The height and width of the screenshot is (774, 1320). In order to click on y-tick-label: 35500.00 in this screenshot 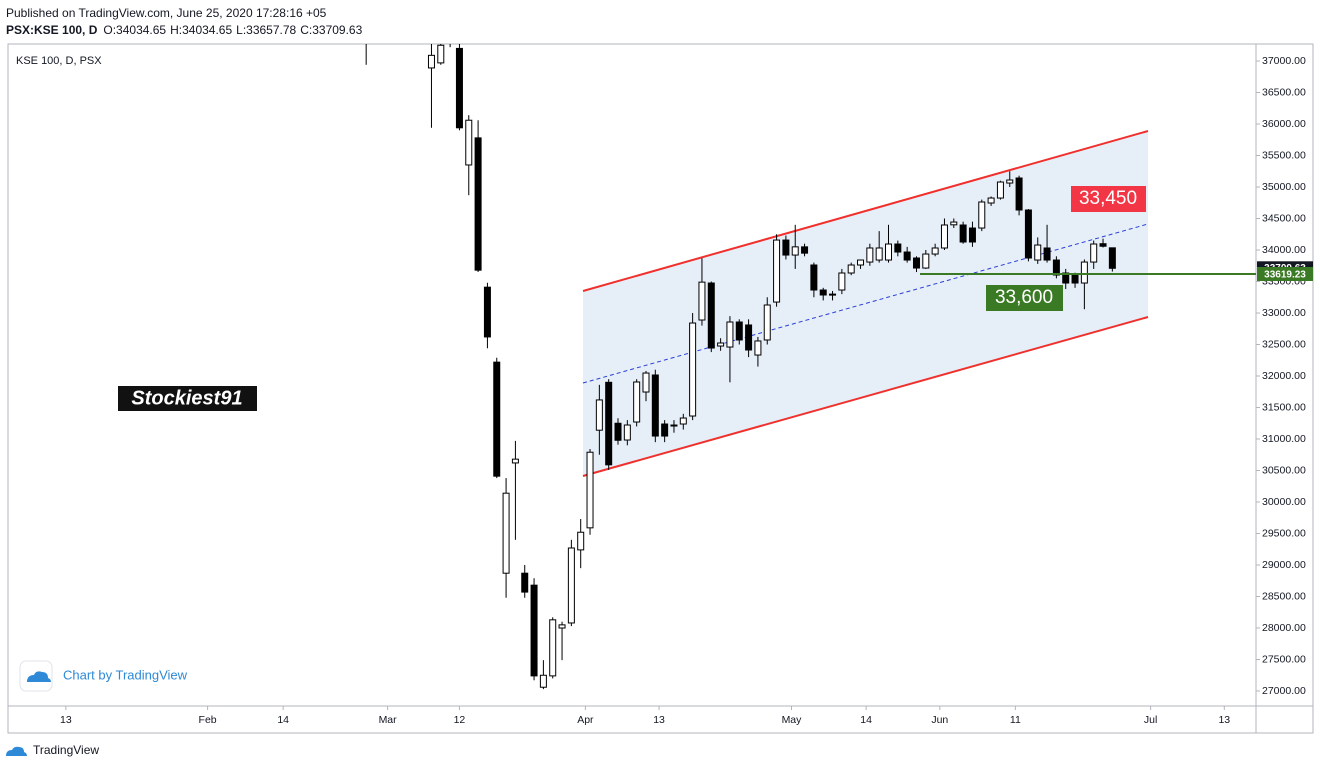, I will do `click(1284, 155)`.